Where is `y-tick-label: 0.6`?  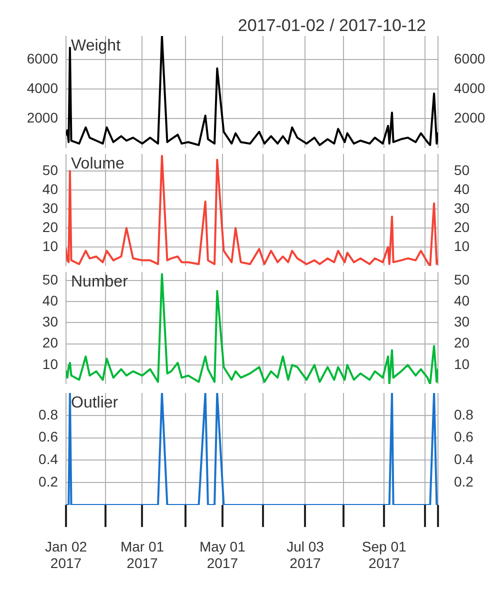
y-tick-label: 0.6 is located at coordinates (48, 436).